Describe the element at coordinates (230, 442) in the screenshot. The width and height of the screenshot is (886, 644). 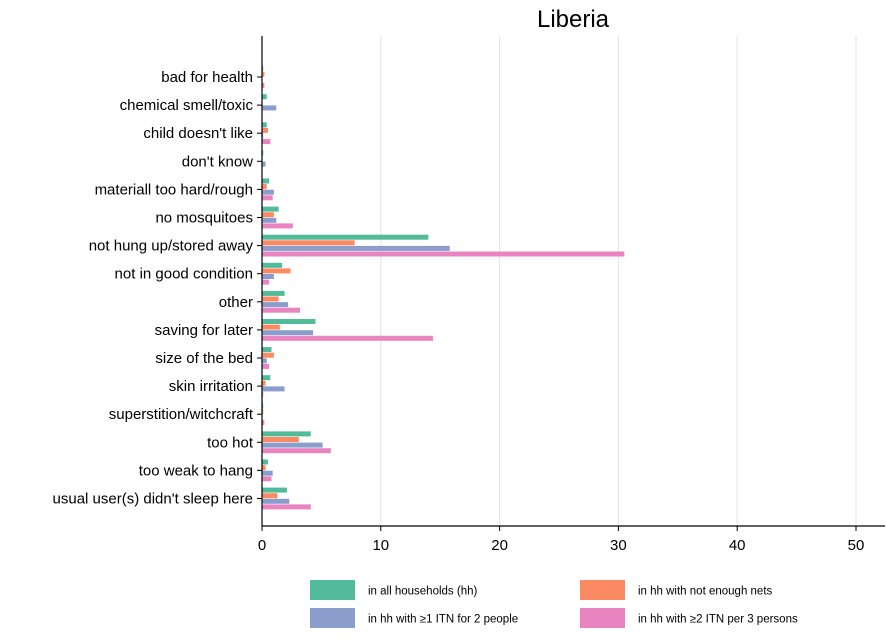
I see `category-label: too hot` at that location.